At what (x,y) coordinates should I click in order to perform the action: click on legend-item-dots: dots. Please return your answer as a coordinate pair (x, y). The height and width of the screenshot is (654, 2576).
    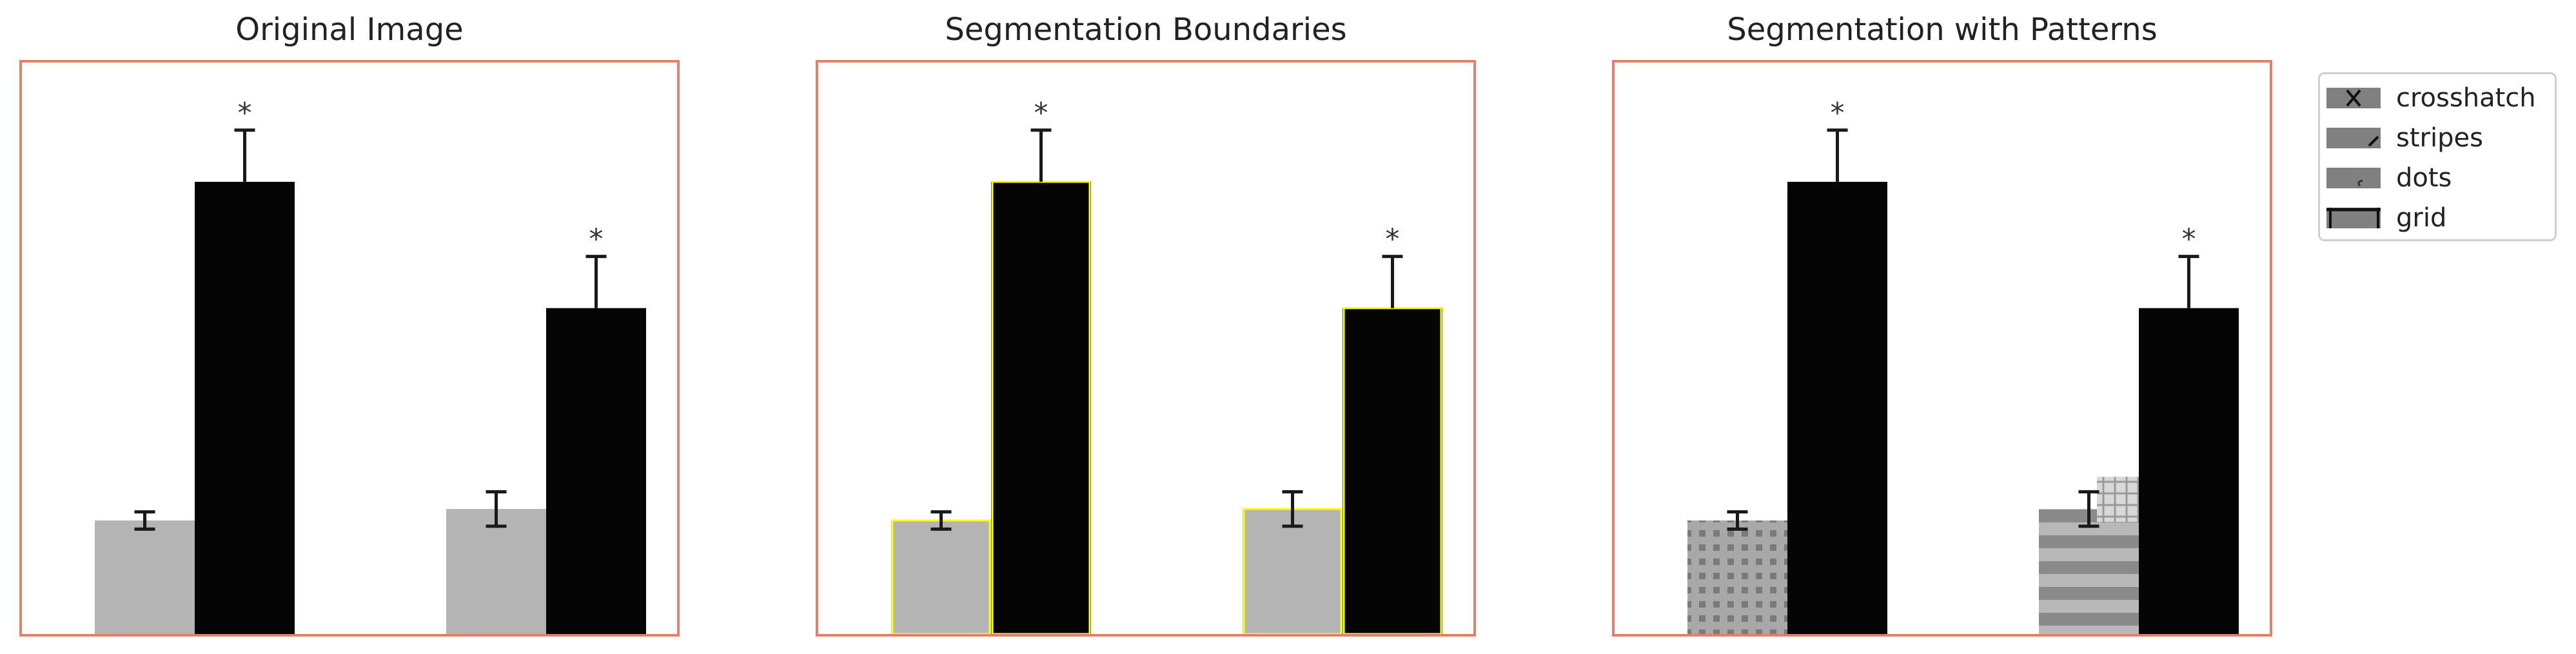
    Looking at the image, I should click on (2389, 178).